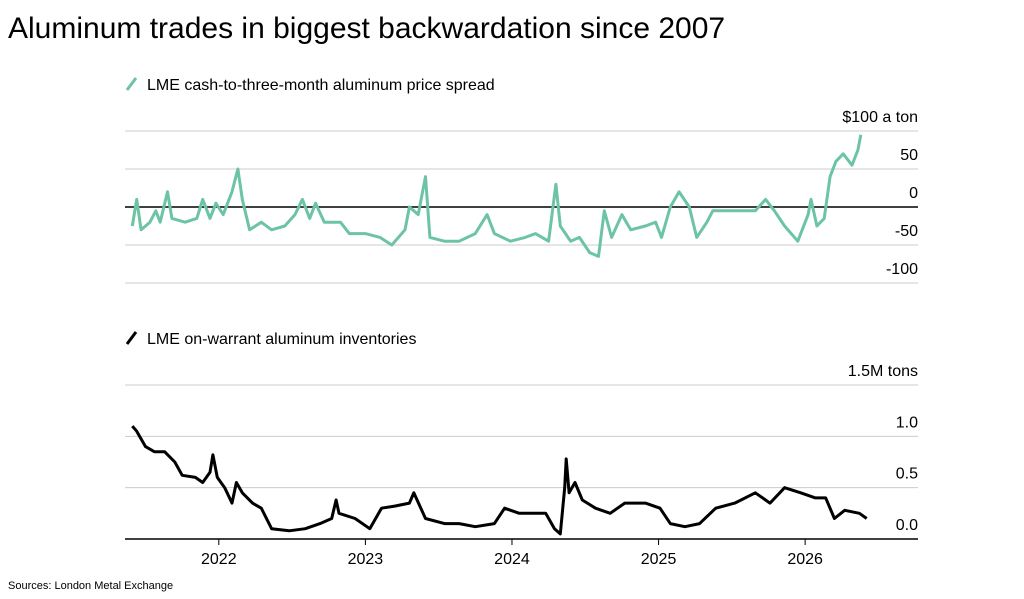 This screenshot has width=1024, height=599. I want to click on x-tick-label: 2022, so click(219, 559).